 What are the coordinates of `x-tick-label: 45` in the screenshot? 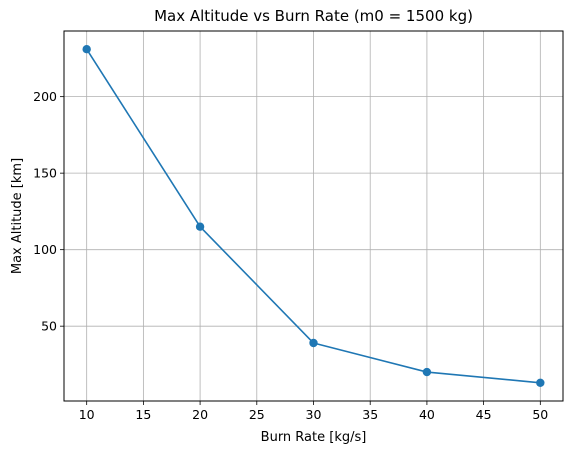 It's located at (484, 414).